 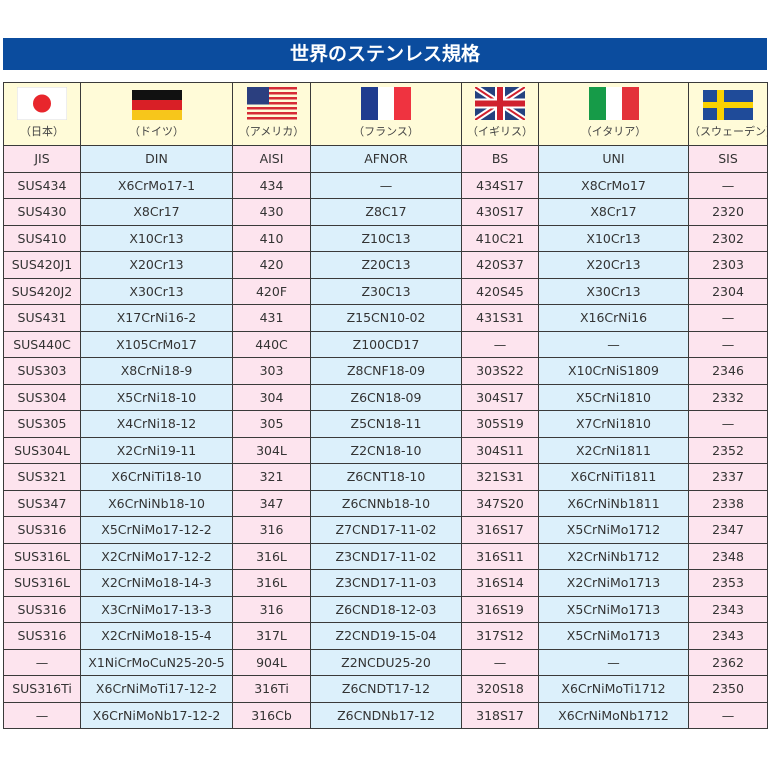 I want to click on uni-cell: X30Cr13, so click(x=613, y=291).